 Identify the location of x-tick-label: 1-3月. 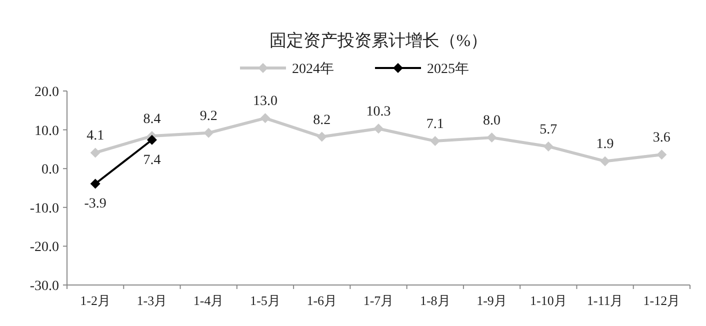
(152, 300).